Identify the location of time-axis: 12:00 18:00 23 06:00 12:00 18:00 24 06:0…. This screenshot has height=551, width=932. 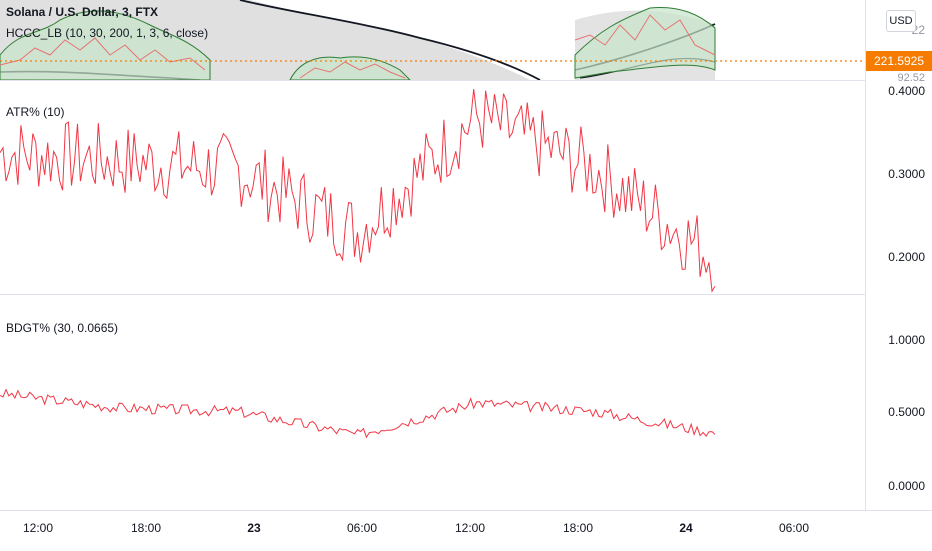
(466, 530).